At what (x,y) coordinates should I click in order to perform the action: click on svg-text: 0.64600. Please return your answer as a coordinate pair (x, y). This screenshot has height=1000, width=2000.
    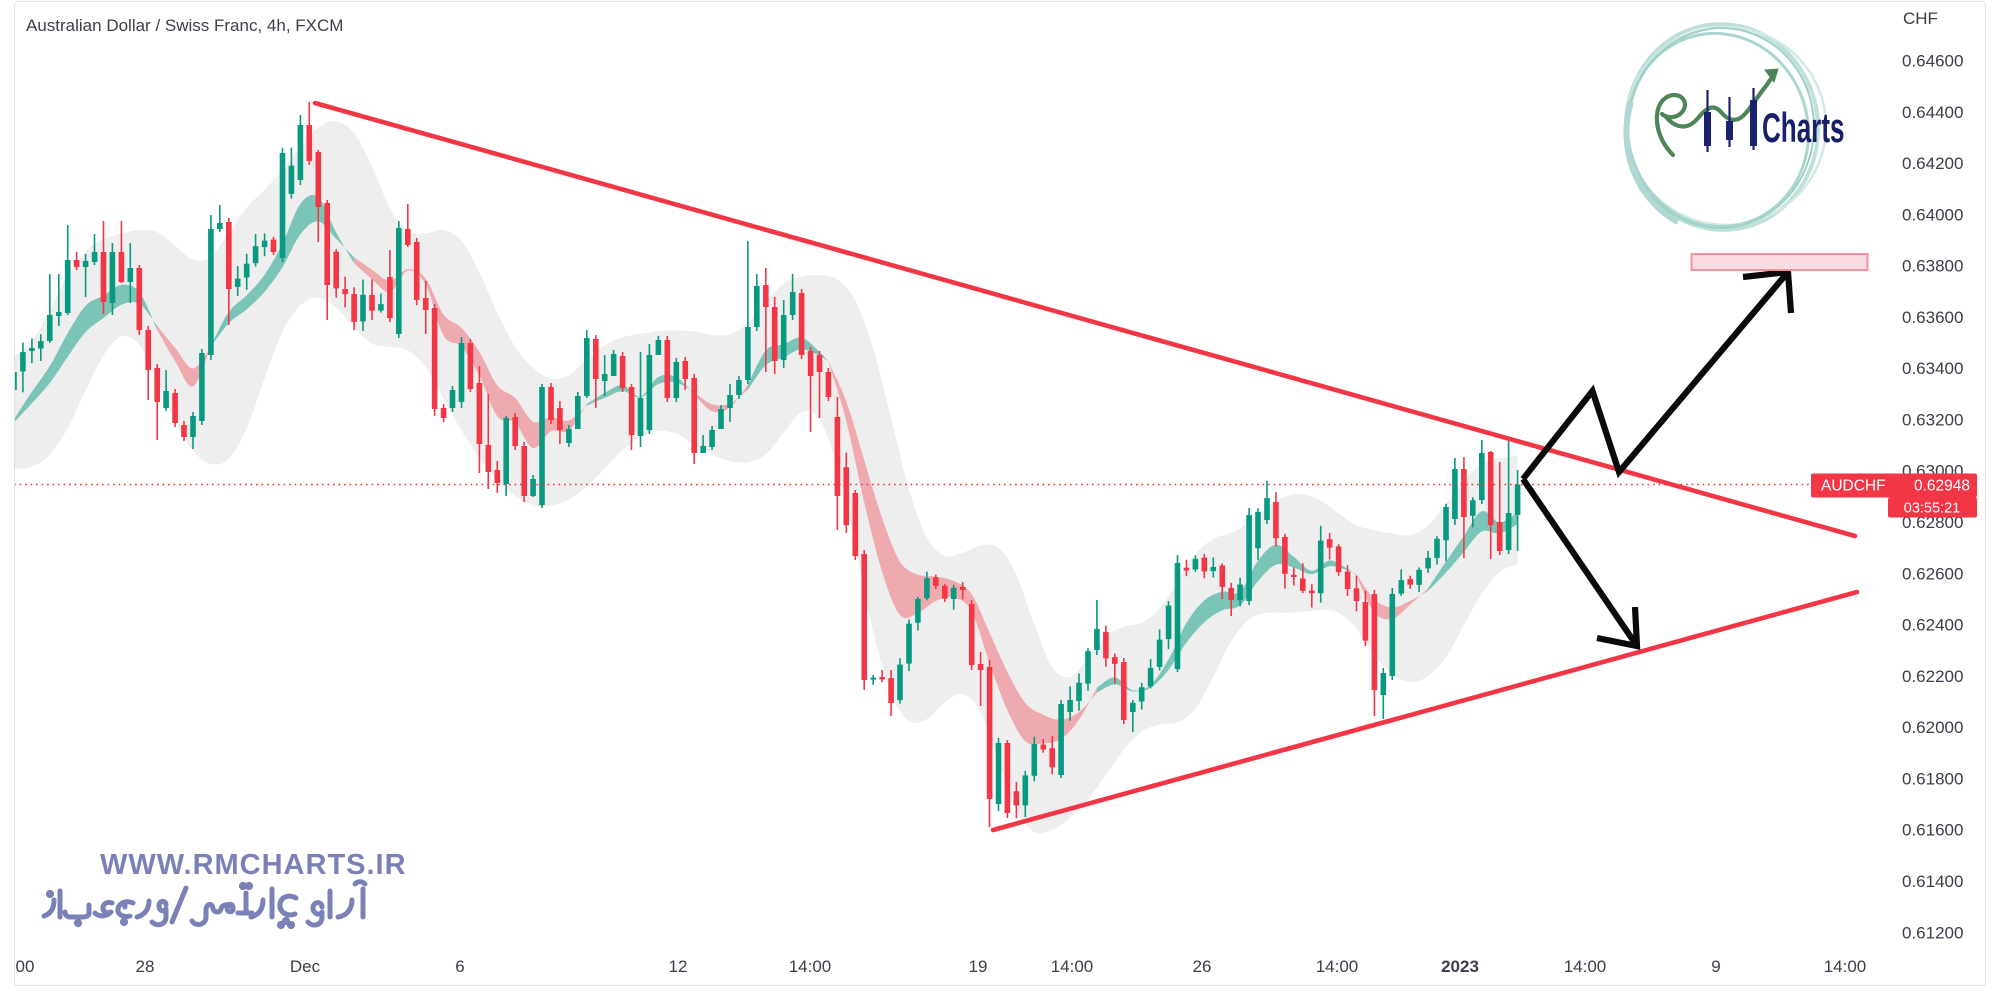
    Looking at the image, I should click on (1932, 61).